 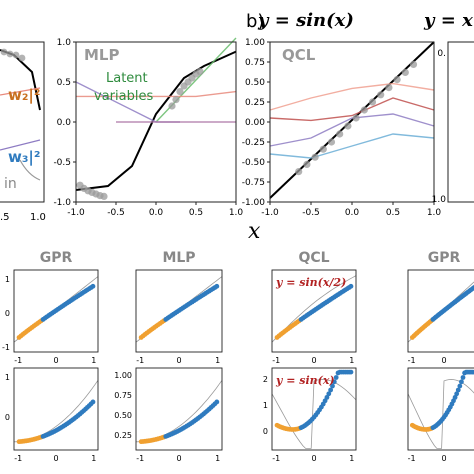 What do you see at coordinates (310, 282) in the screenshot?
I see `grid-row-label-0: y = sin(x/2)` at bounding box center [310, 282].